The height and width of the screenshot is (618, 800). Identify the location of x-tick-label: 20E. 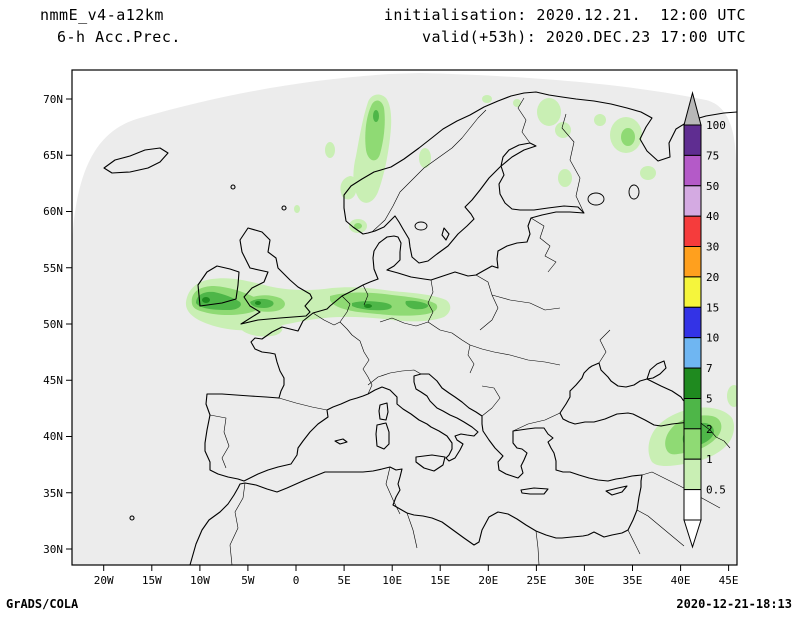
(488, 580).